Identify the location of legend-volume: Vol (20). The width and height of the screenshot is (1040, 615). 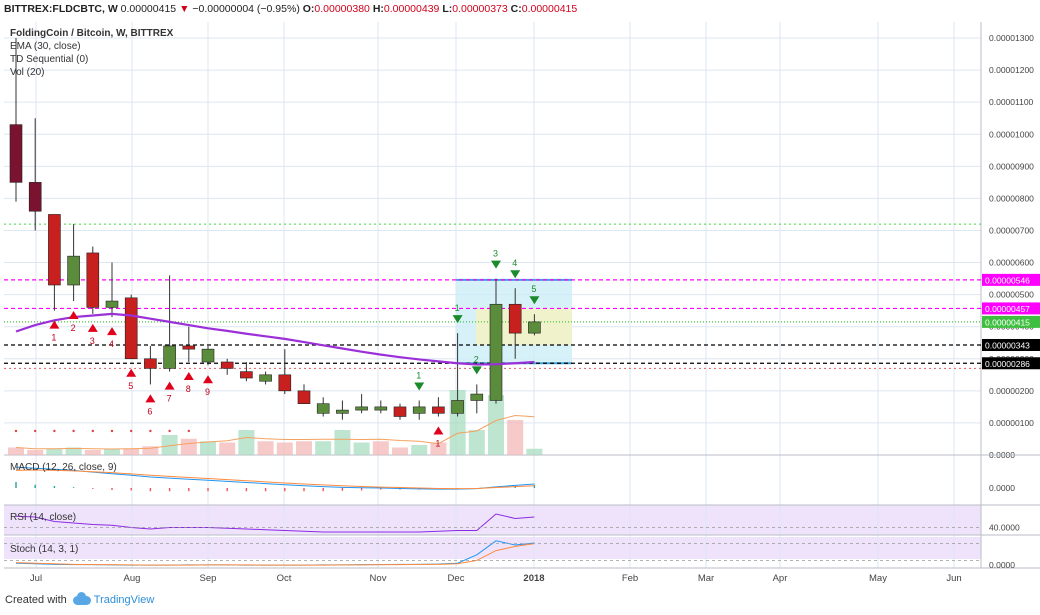
(27, 72).